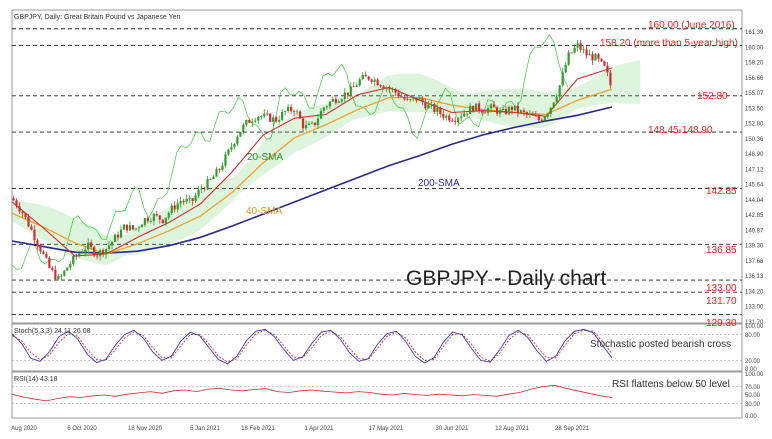 The width and height of the screenshot is (772, 439). I want to click on price-tick-label: 139.30, so click(754, 247).